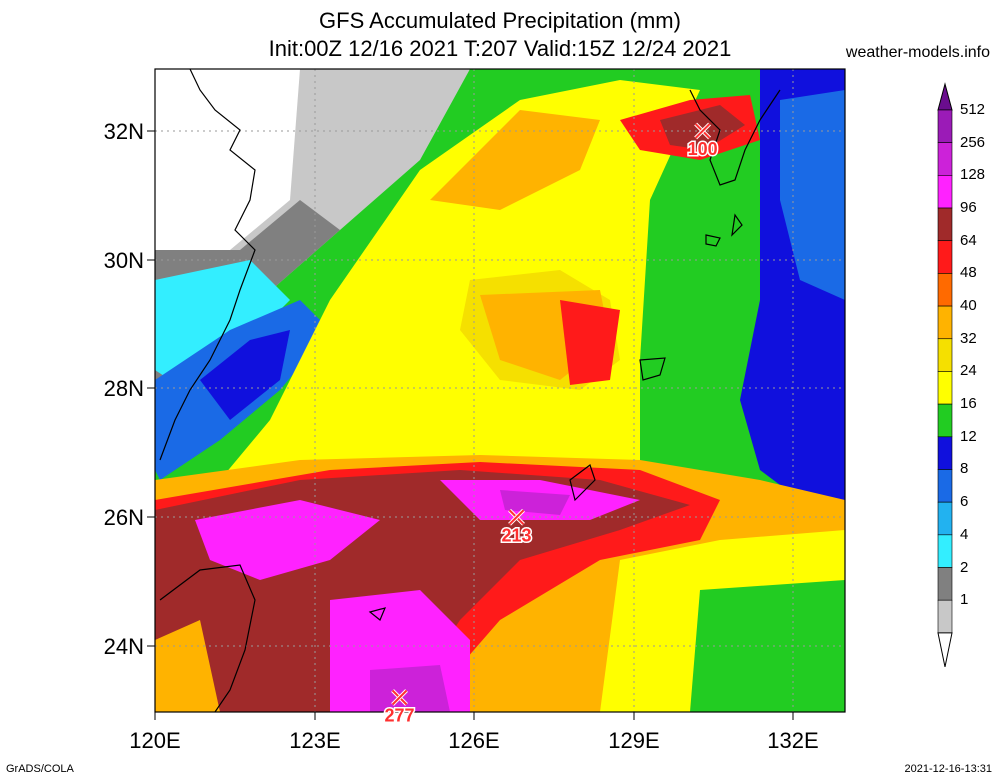  Describe the element at coordinates (964, 600) in the screenshot. I see `colorbar-label: 1` at that location.